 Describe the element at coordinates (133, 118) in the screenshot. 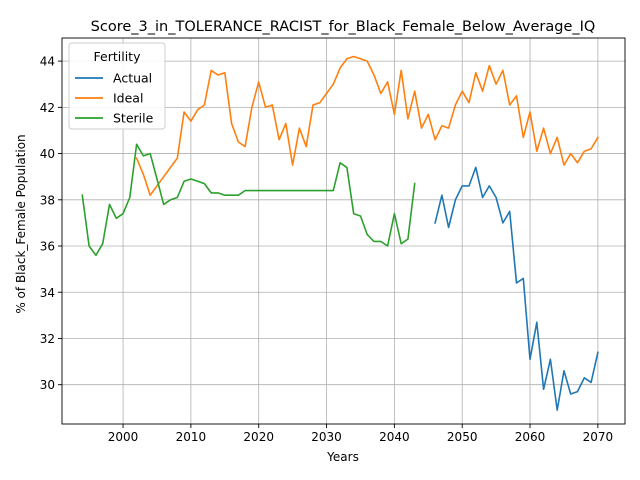

I see `legend-label-sterile: Sterile` at that location.